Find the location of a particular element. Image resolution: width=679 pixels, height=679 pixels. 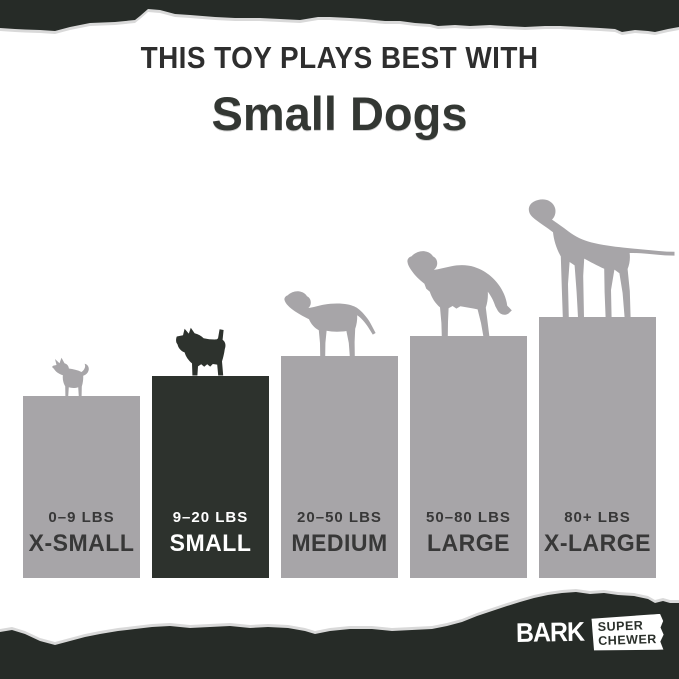

bark-super-chewer-logo: BARK SUPER CHEWER is located at coordinates (586, 633).